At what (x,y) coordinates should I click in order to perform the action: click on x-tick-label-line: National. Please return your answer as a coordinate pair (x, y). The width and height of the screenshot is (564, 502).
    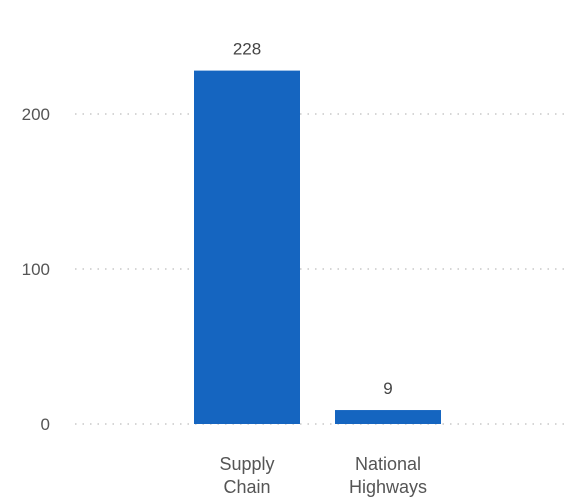
    Looking at the image, I should click on (388, 464).